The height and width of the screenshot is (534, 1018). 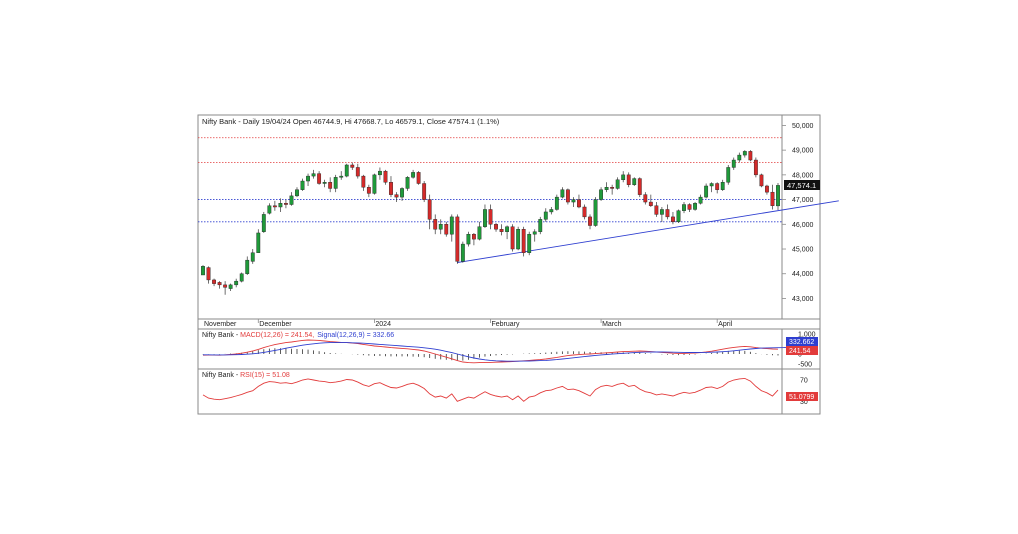 I want to click on rsi-tick-label: 30, so click(x=804, y=402).